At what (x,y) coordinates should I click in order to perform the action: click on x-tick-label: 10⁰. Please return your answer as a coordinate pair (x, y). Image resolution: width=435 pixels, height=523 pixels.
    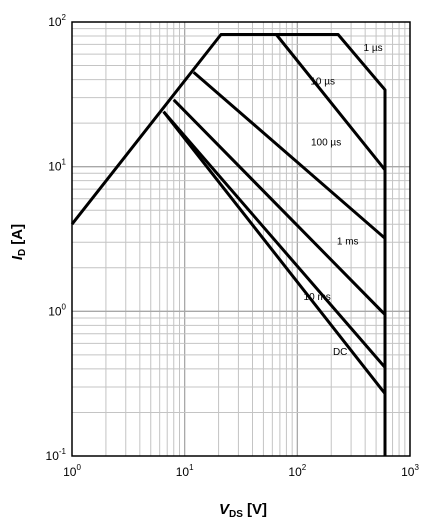
    Looking at the image, I should click on (72, 471).